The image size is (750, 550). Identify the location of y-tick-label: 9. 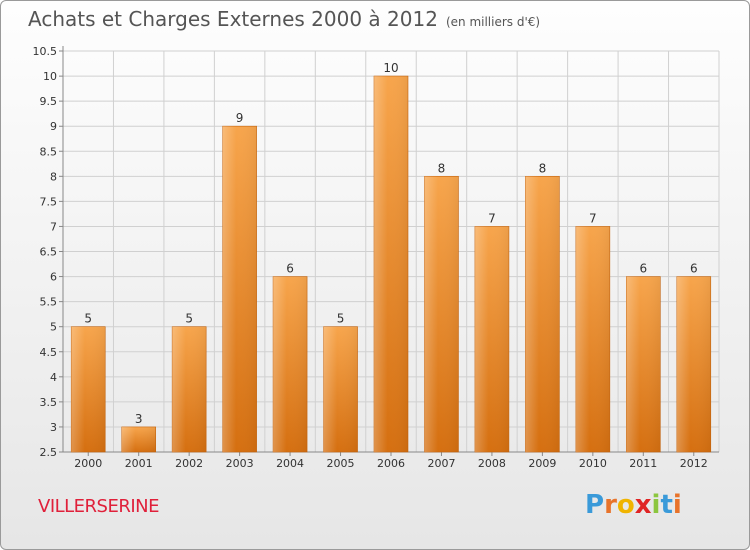
(53, 126).